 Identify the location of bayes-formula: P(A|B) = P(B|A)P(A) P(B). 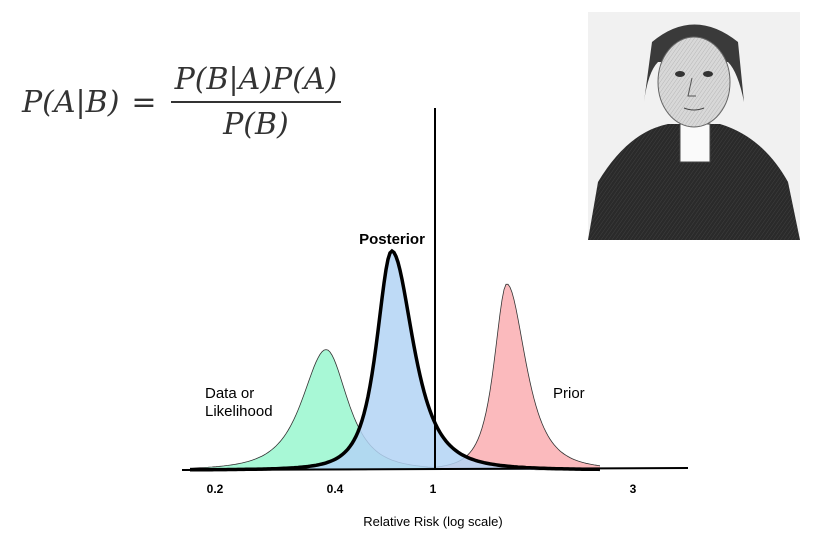
(182, 102).